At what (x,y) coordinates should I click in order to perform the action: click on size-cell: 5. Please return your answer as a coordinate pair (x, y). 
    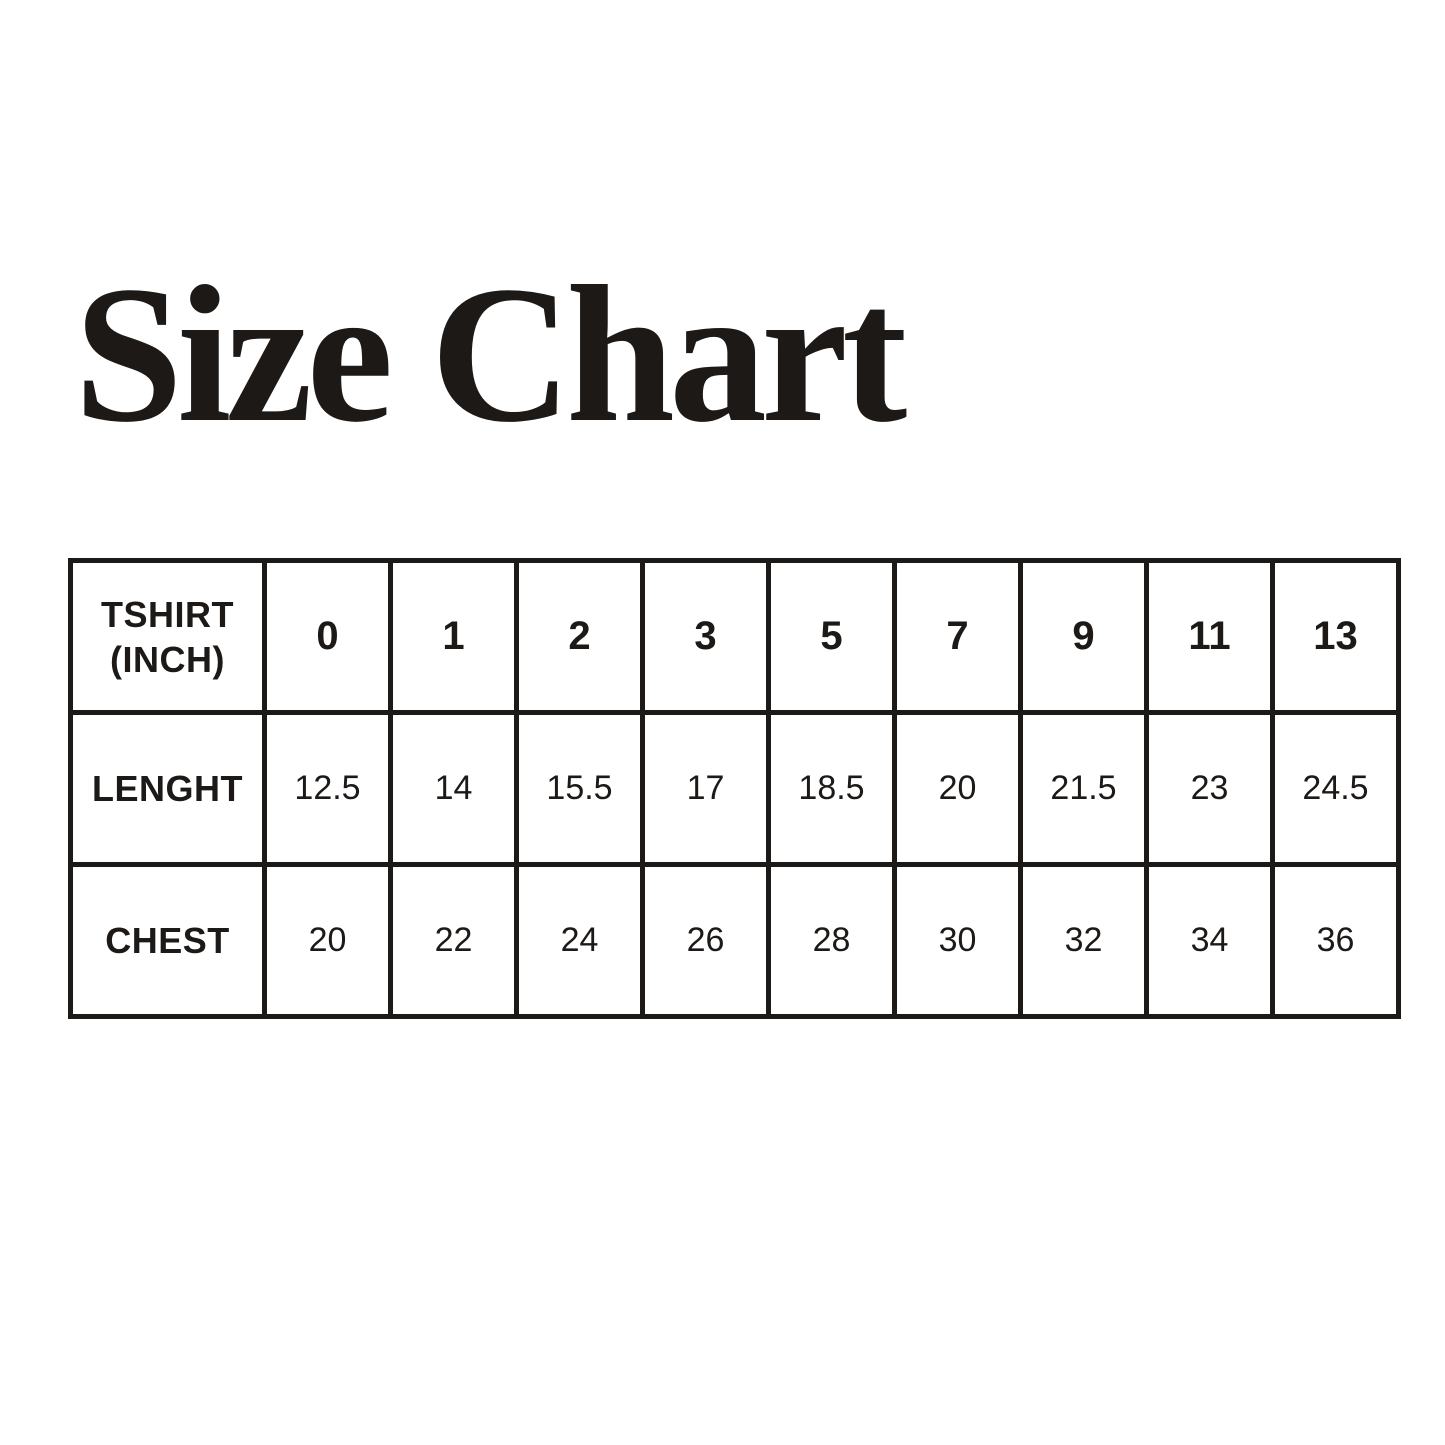
    Looking at the image, I should click on (831, 636).